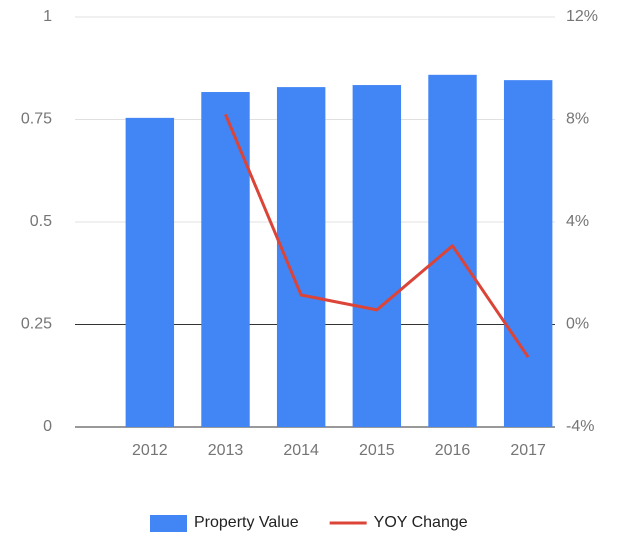 This screenshot has height=534, width=636. Describe the element at coordinates (421, 522) in the screenshot. I see `legend-label: YOY Change` at that location.